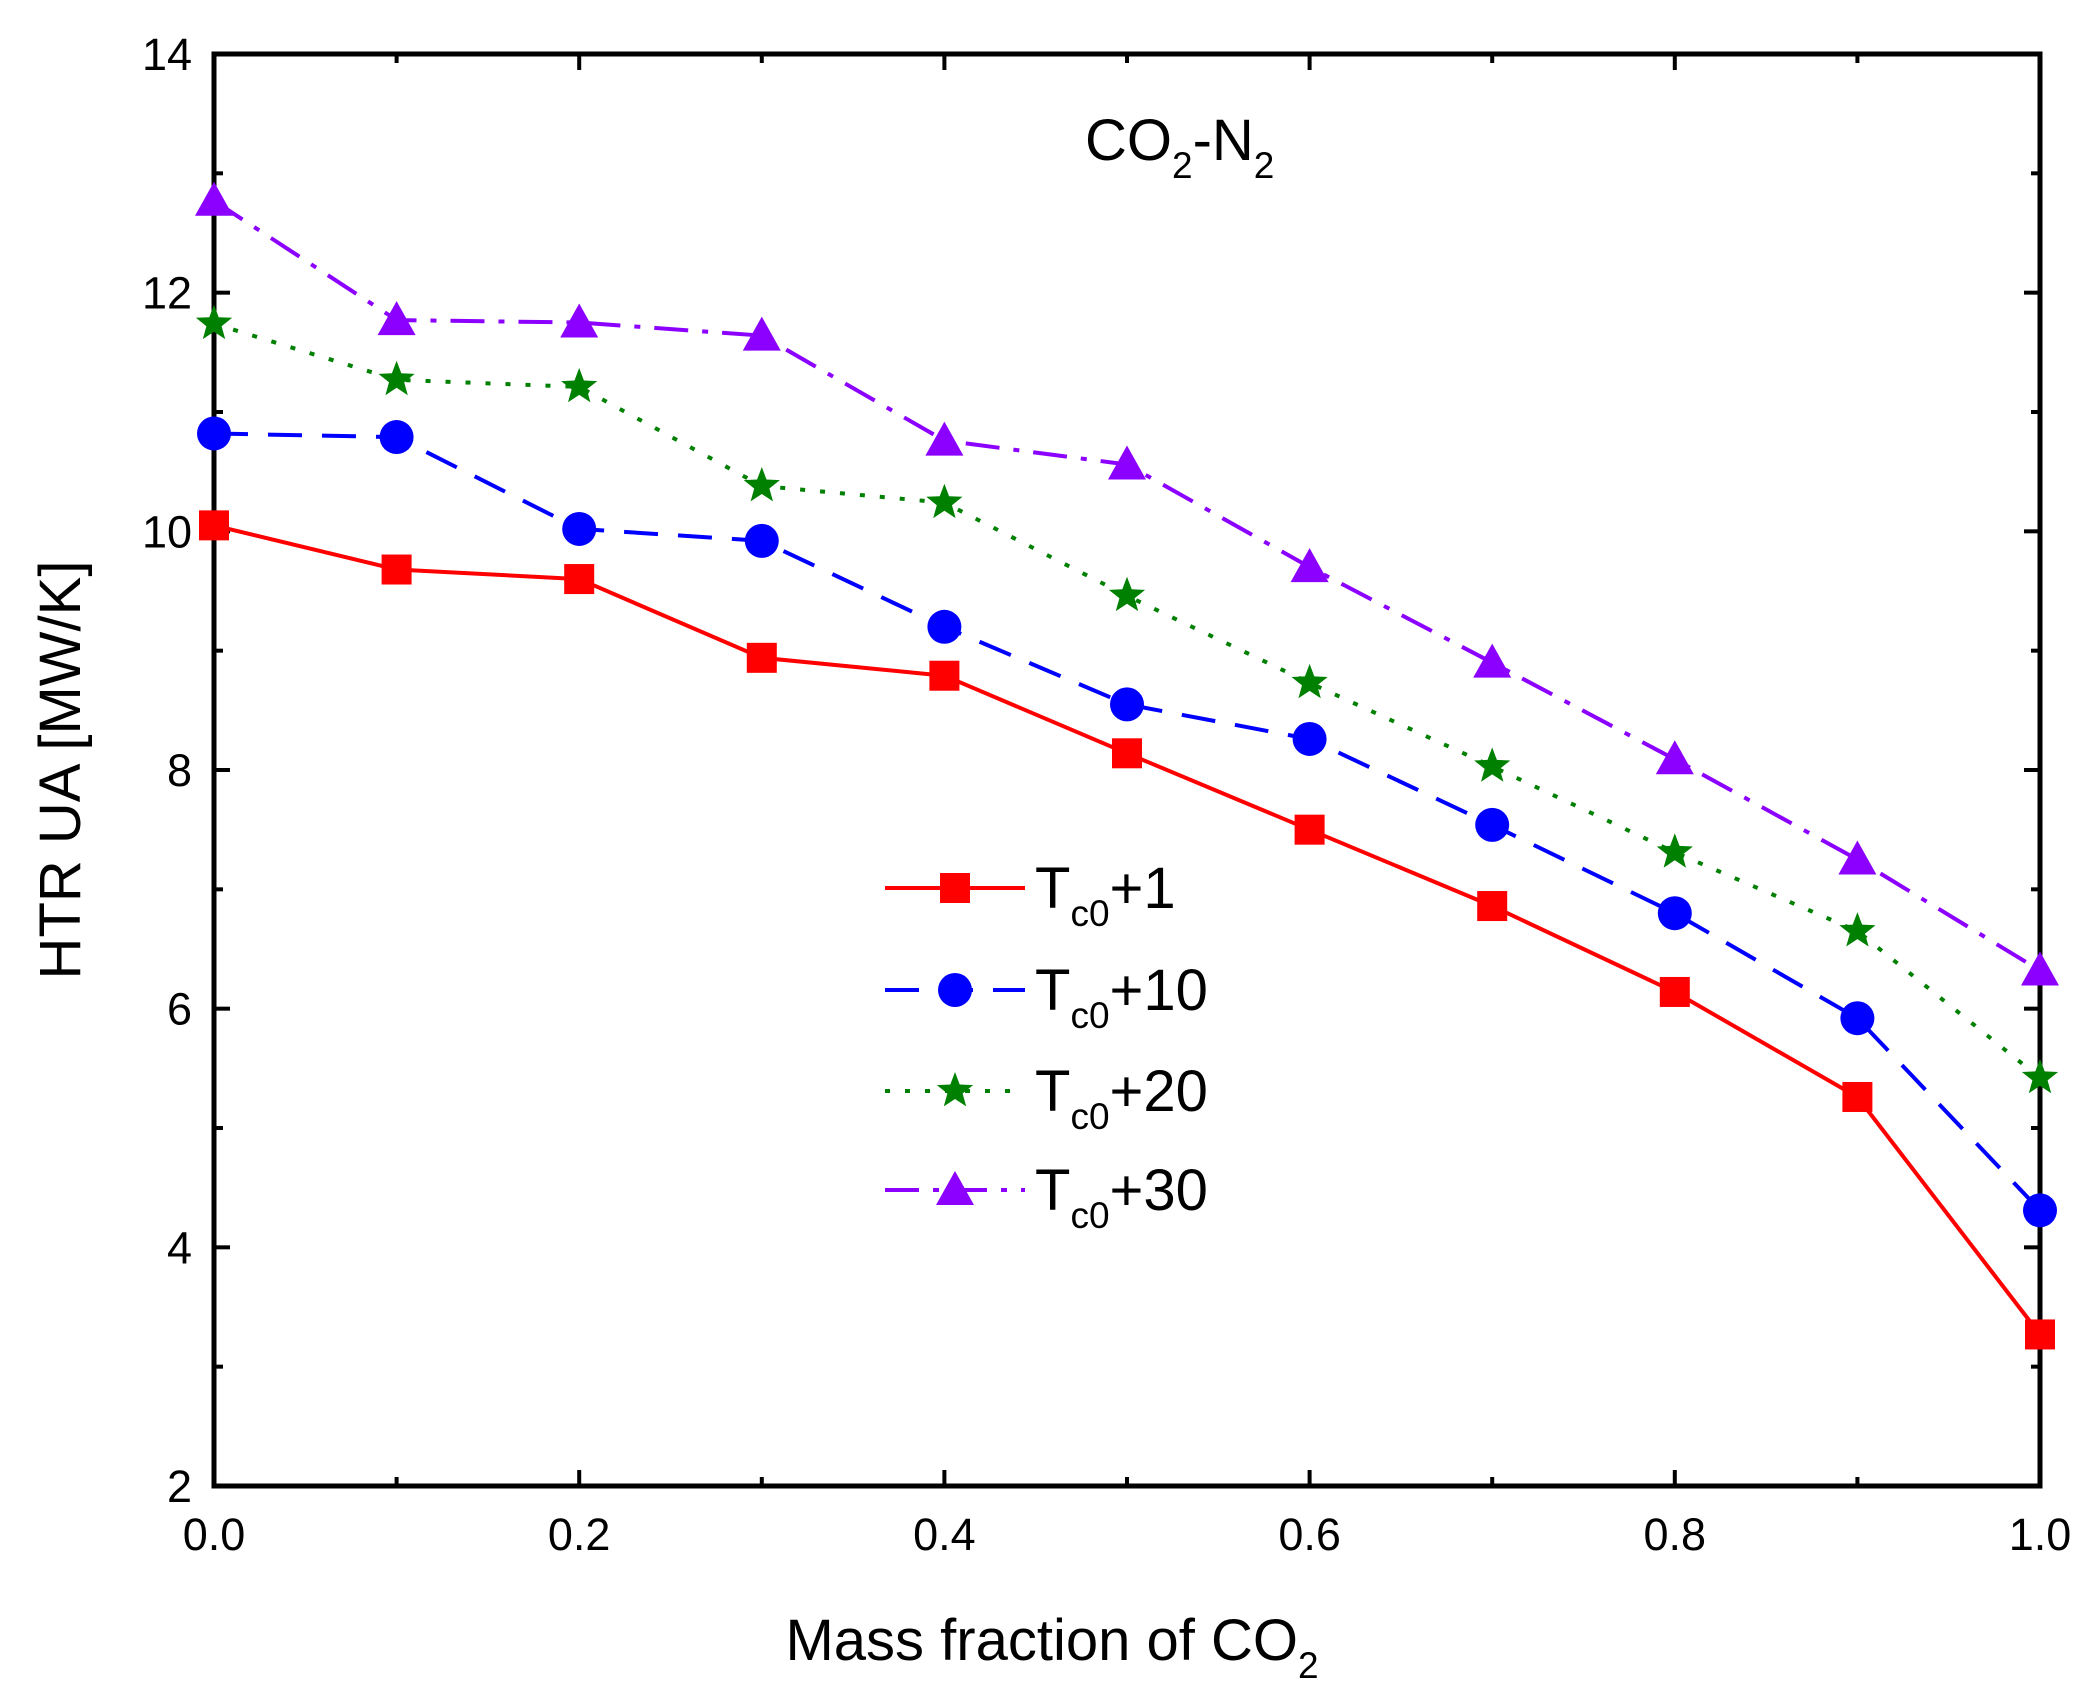 The image size is (2079, 1700). I want to click on legend-label-3: Tc0+20, so click(1121, 1098).